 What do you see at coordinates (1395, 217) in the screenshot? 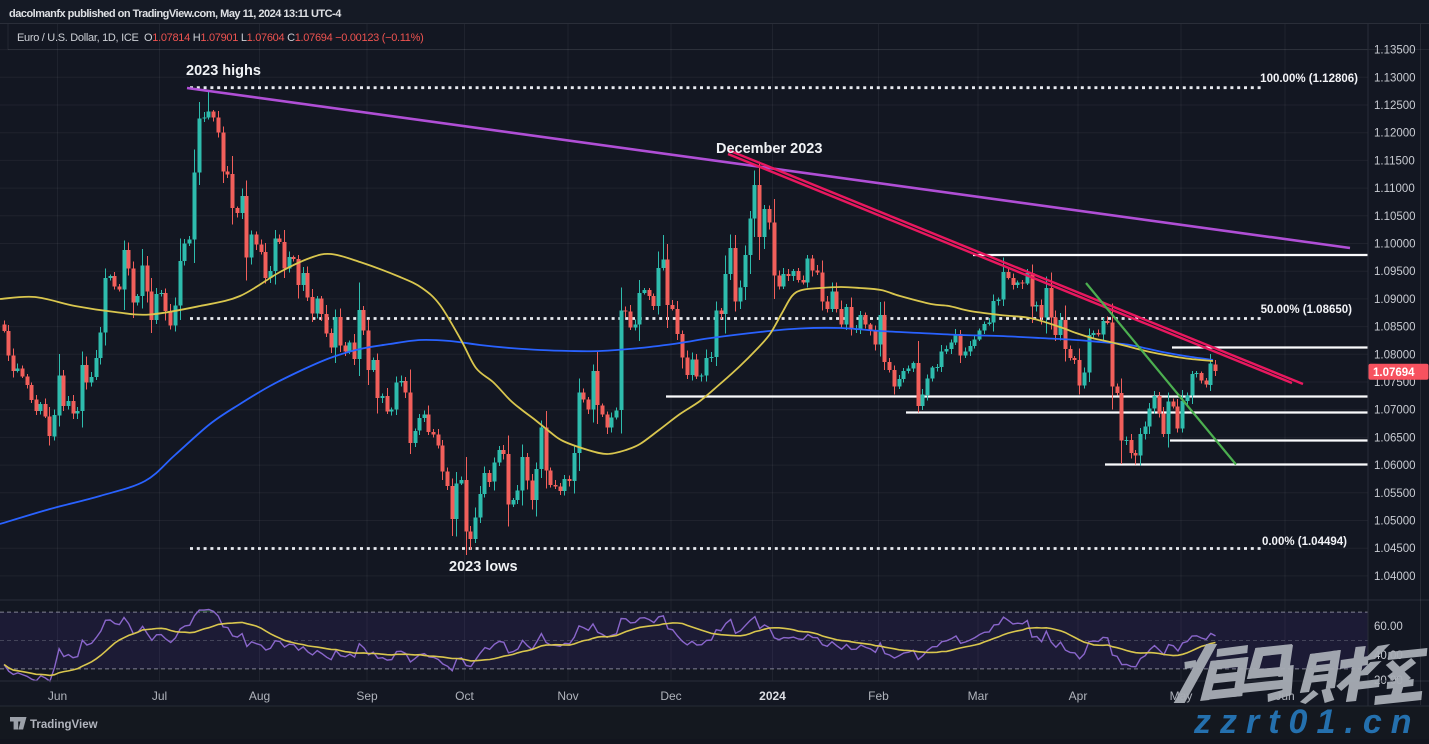
I see `svg-text: 1.10500` at bounding box center [1395, 217].